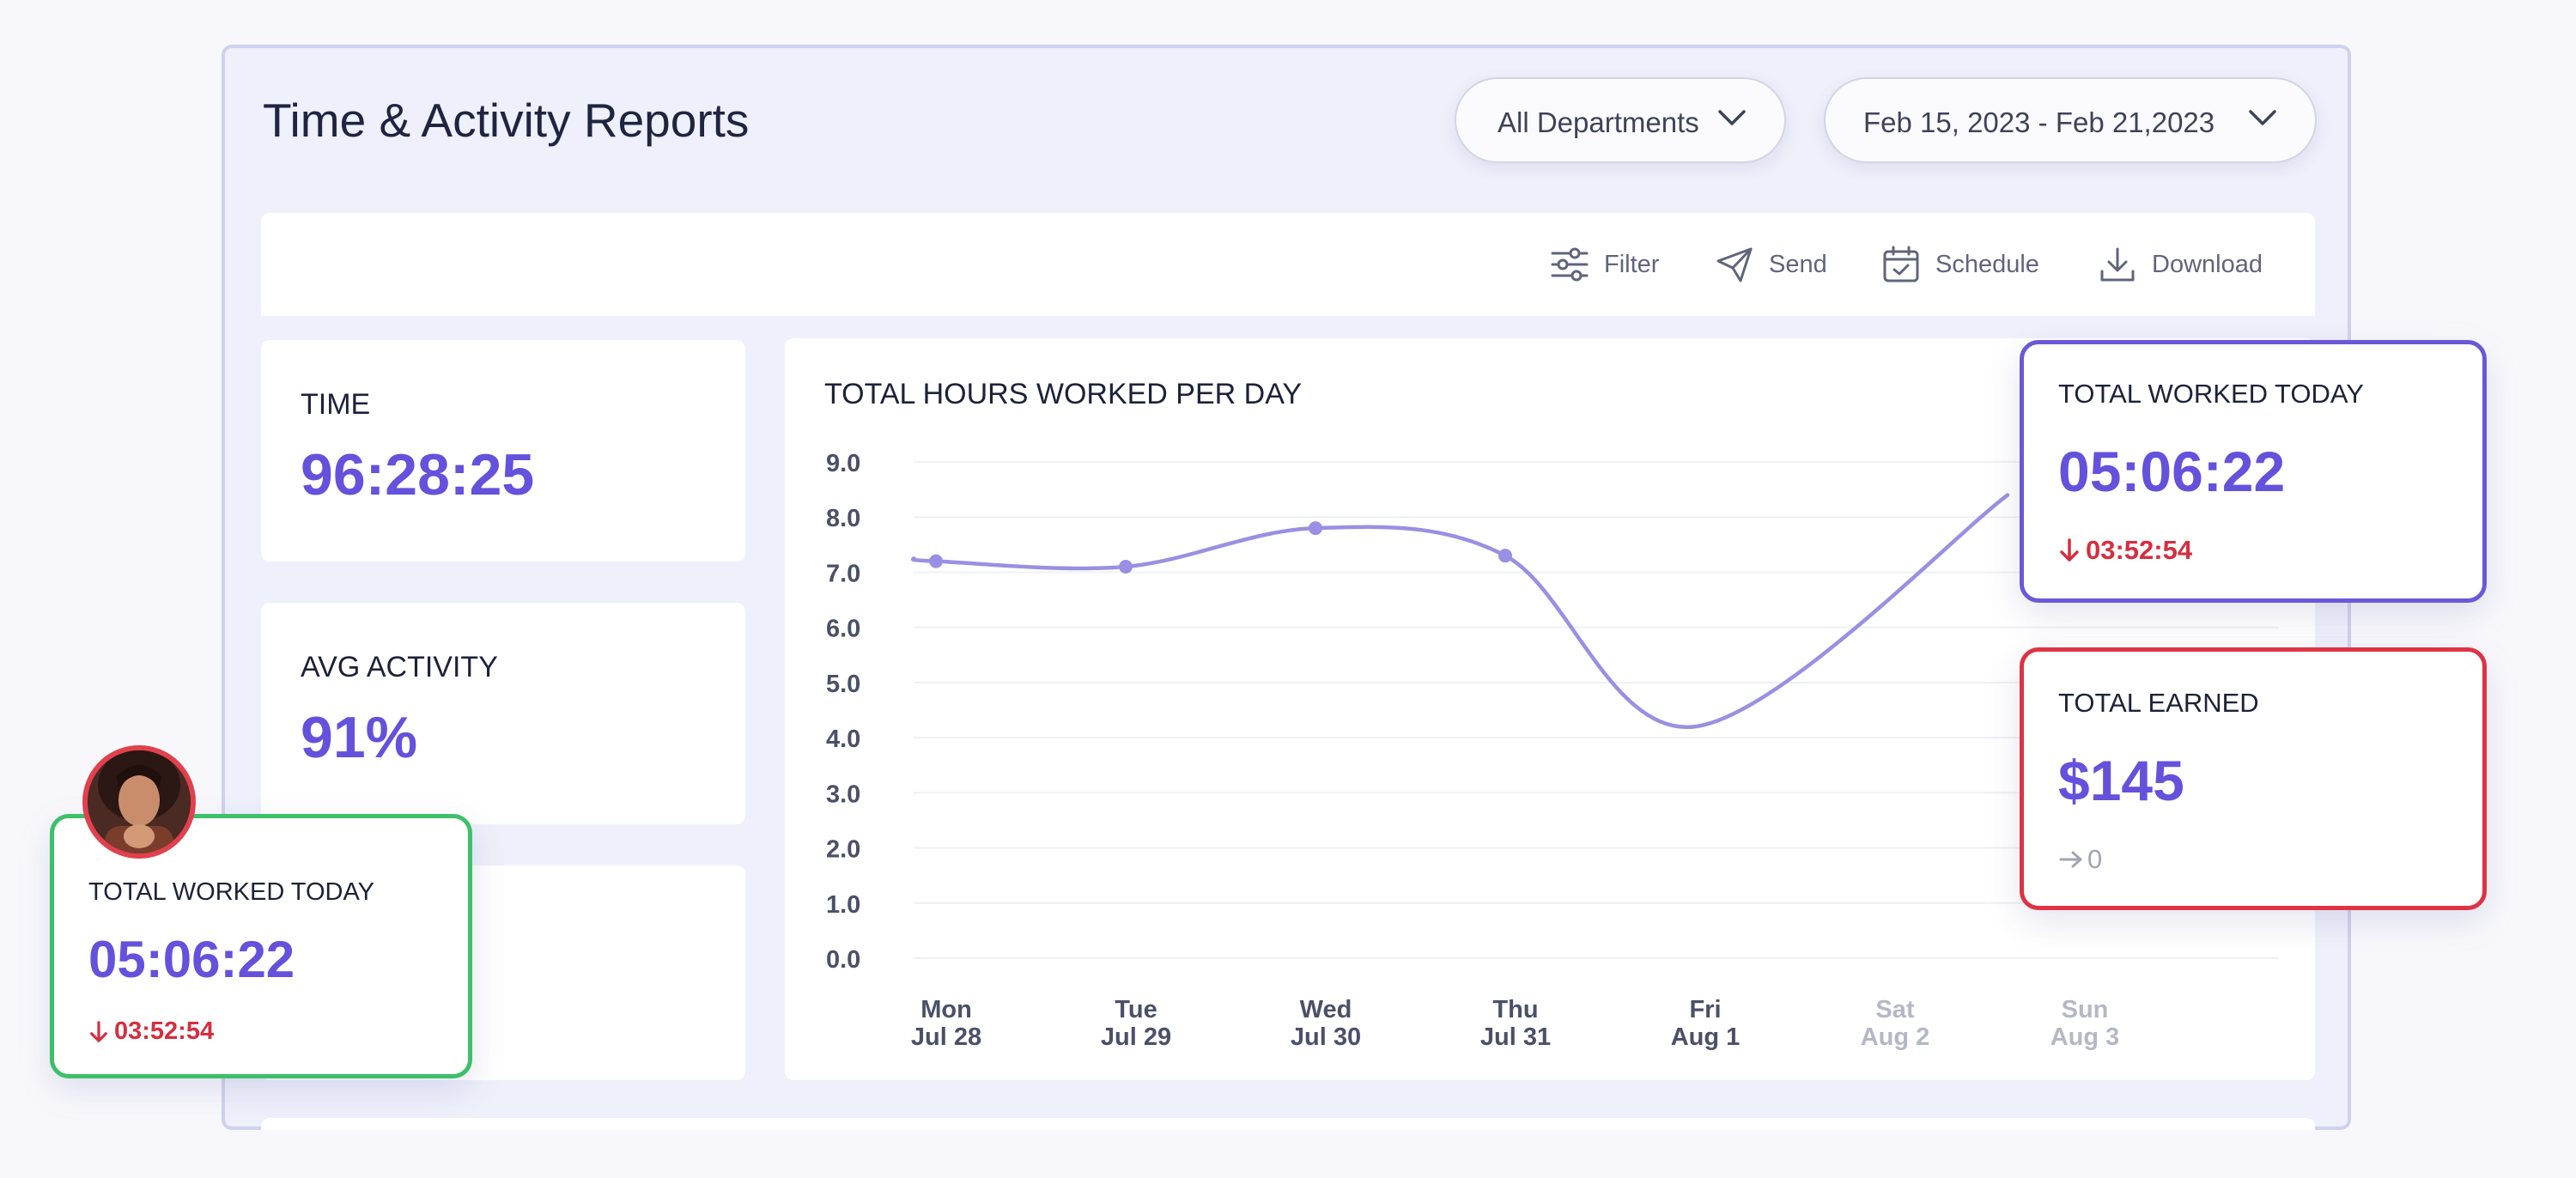  I want to click on x-tick-label: Jul 28, so click(946, 1037).